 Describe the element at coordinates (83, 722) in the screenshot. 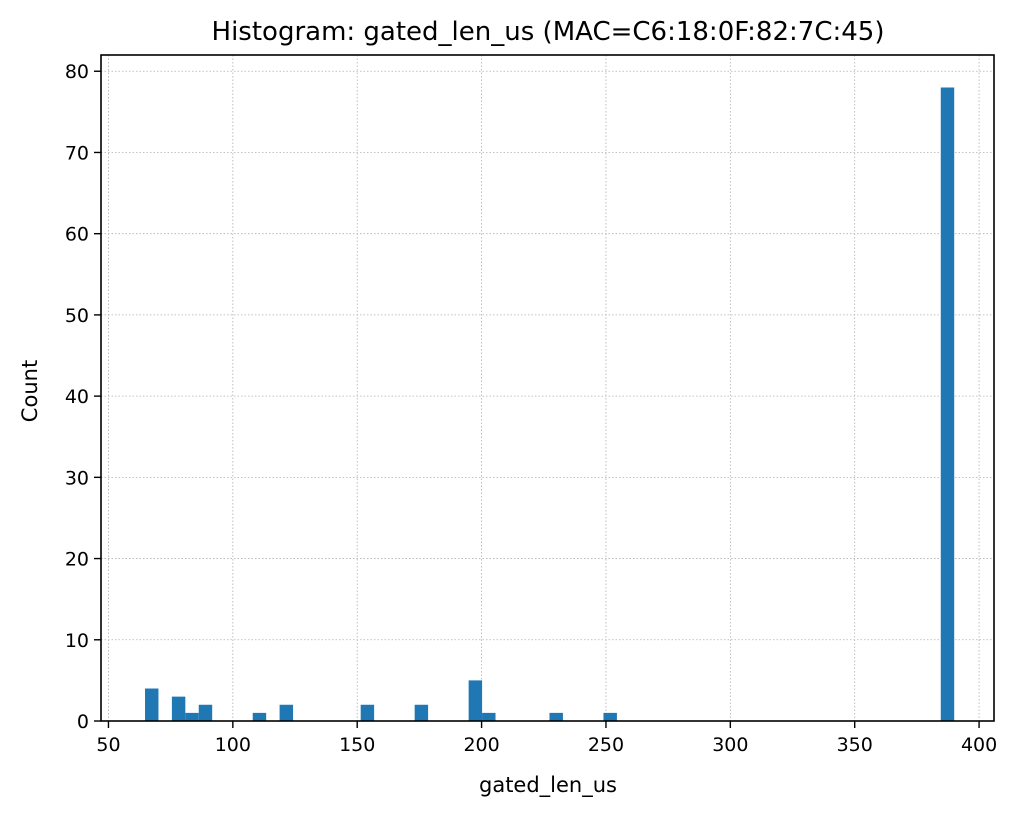

I see `y-tick-label: 0` at that location.